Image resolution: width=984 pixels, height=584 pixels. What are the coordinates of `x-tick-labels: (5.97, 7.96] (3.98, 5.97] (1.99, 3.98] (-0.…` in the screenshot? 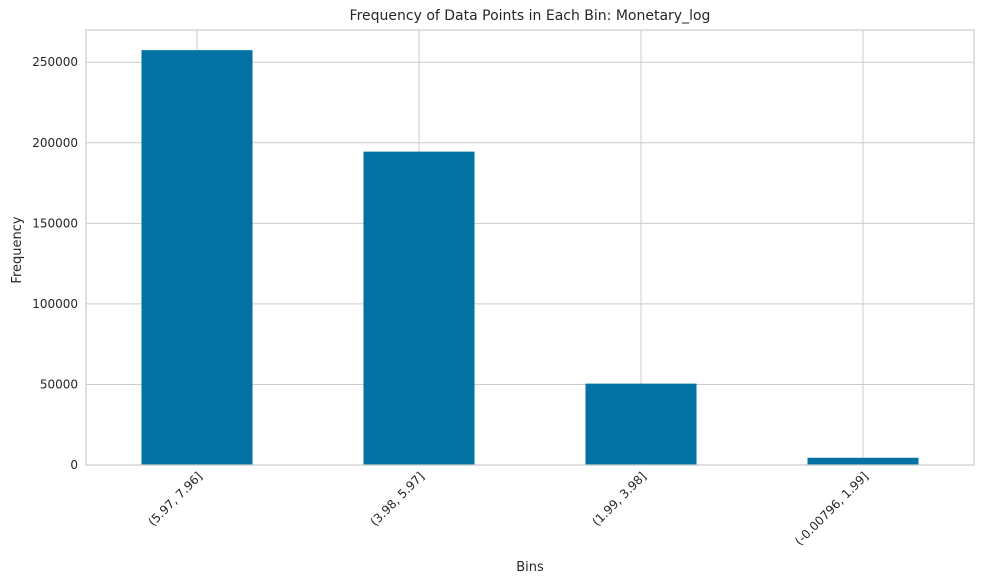 It's located at (508, 508).